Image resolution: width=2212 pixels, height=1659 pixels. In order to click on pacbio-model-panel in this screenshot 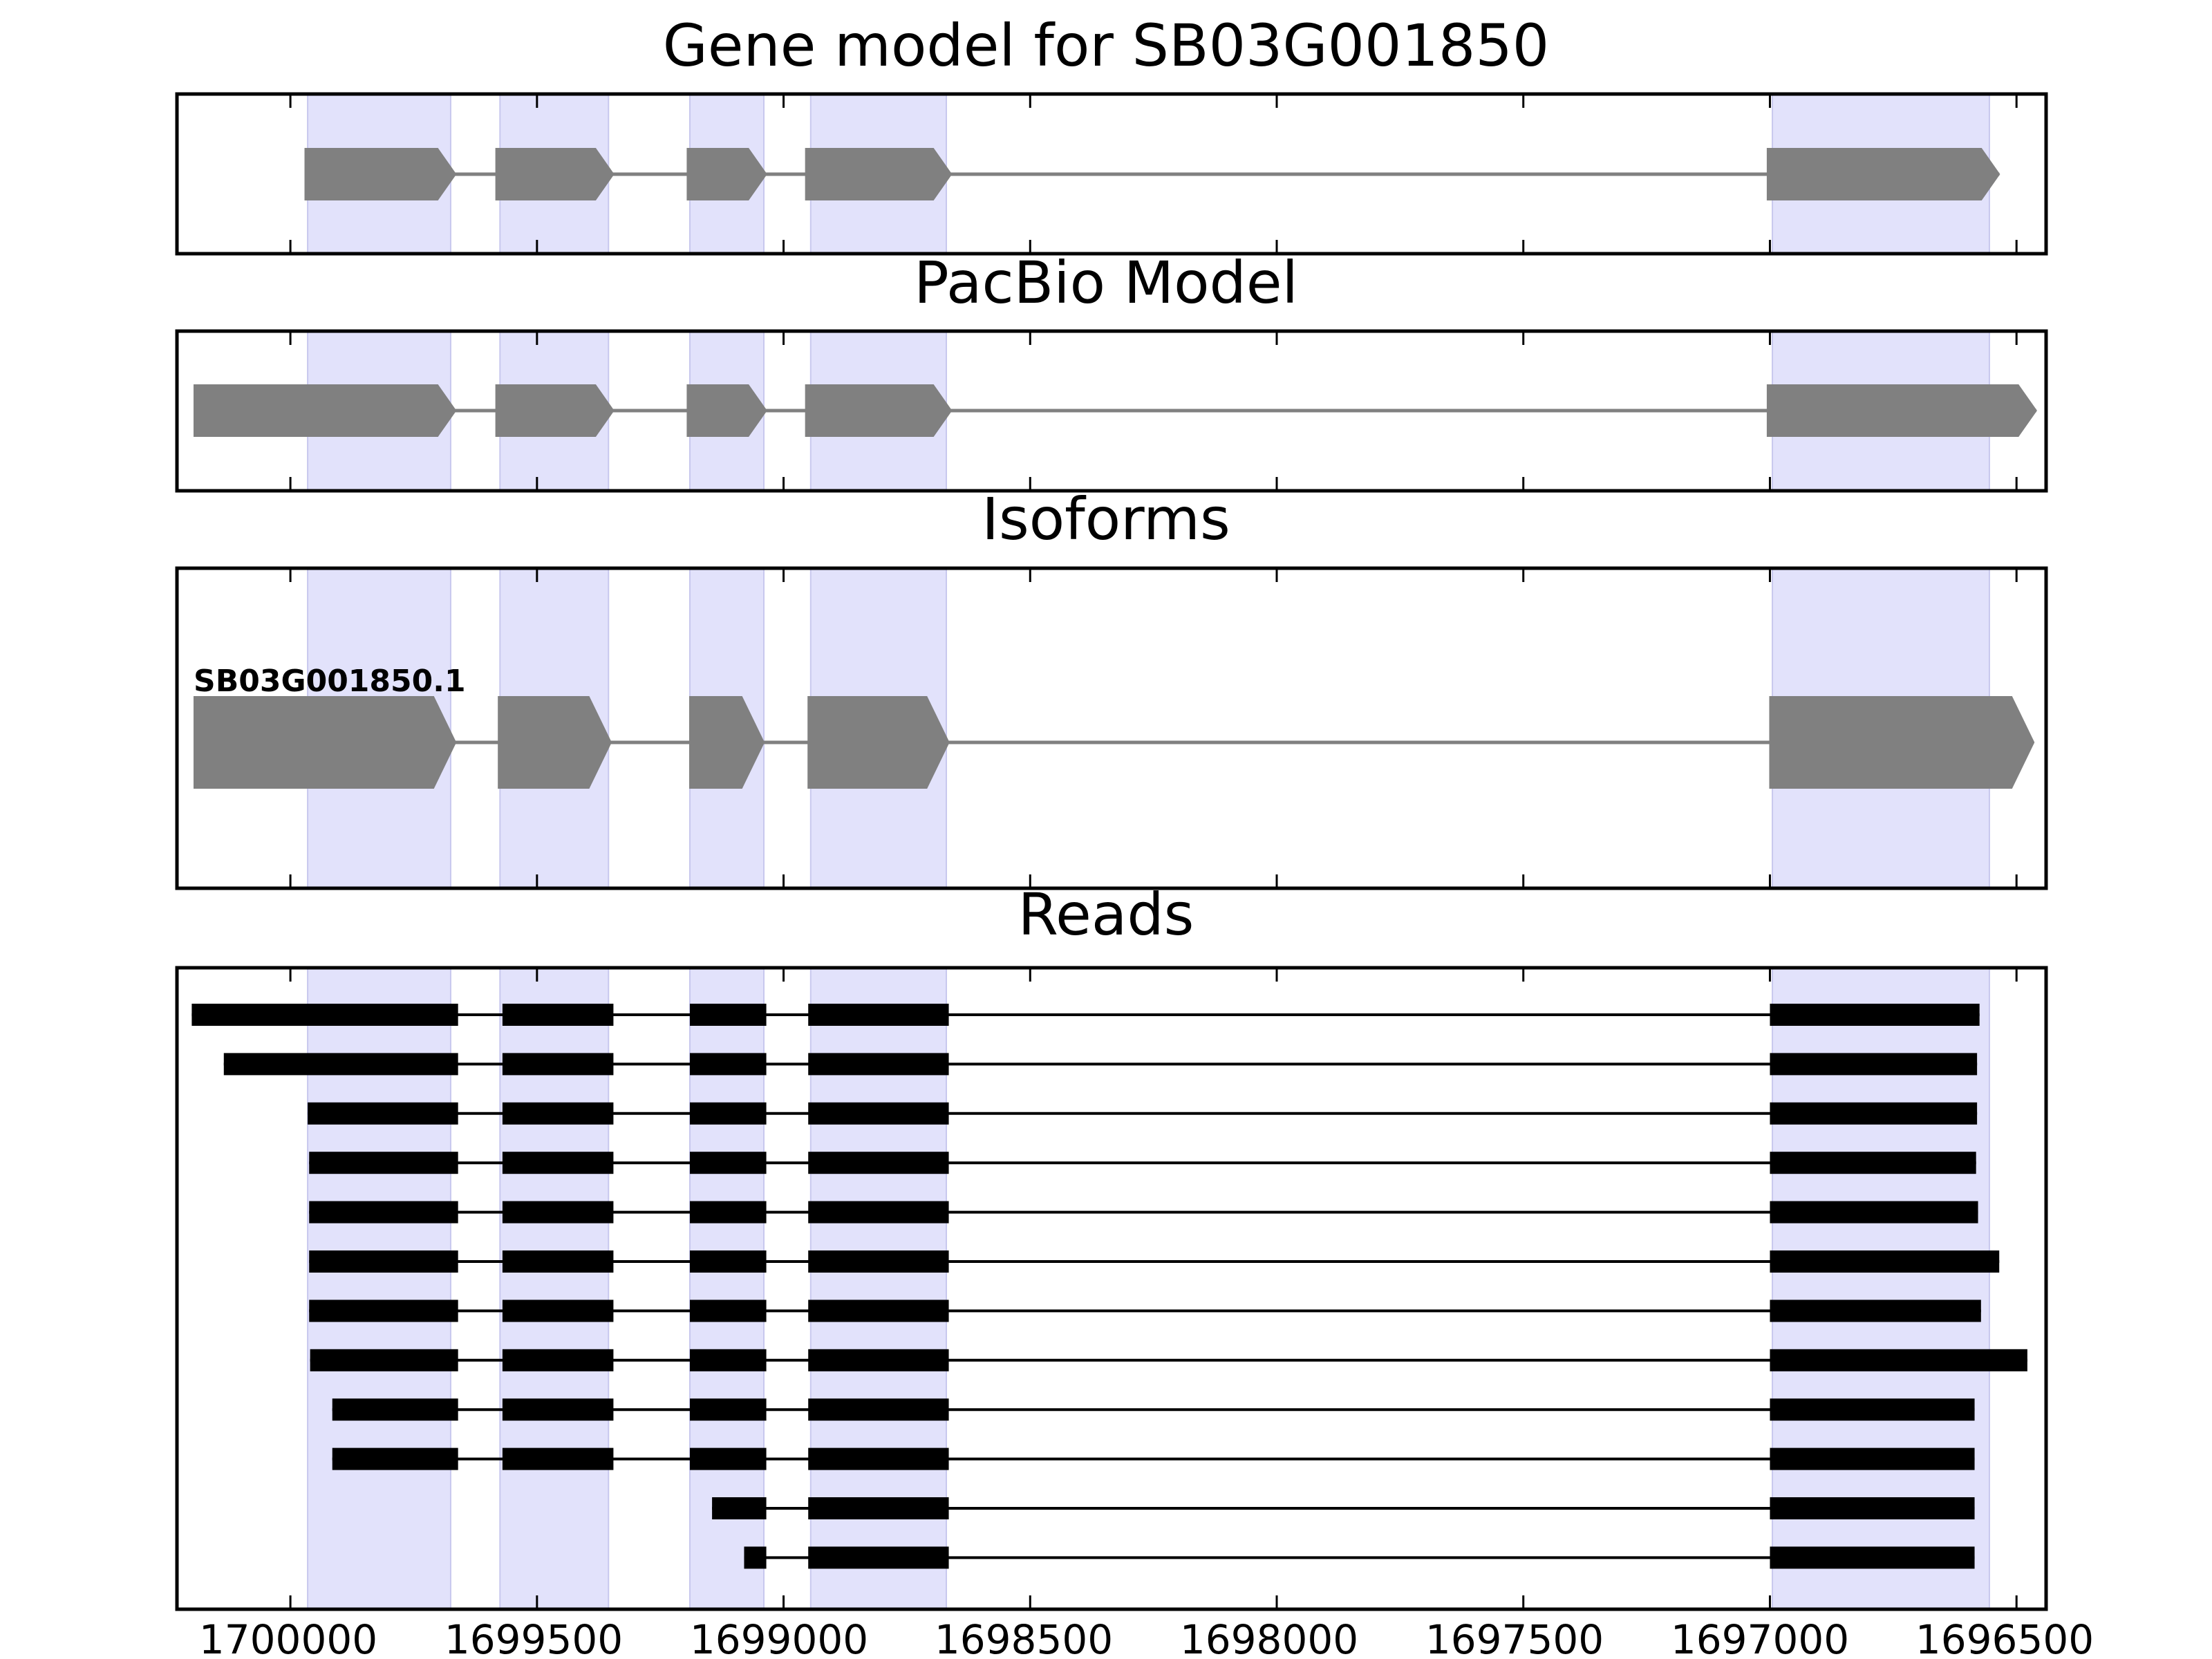, I will do `click(1111, 411)`.